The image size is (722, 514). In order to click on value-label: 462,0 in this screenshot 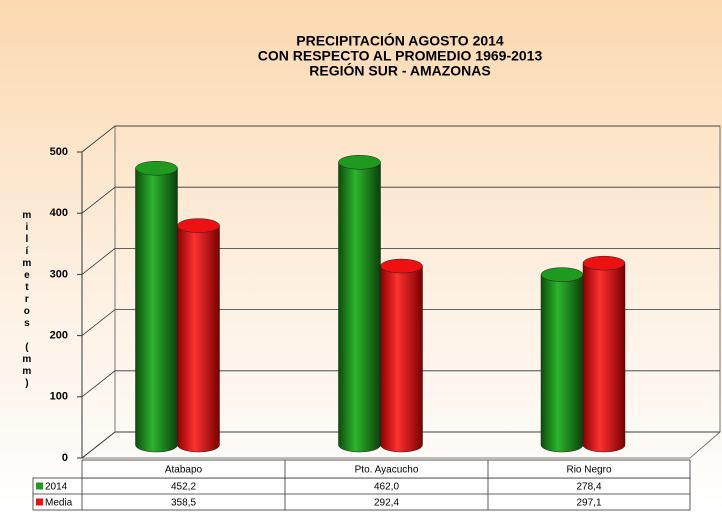, I will do `click(386, 487)`.